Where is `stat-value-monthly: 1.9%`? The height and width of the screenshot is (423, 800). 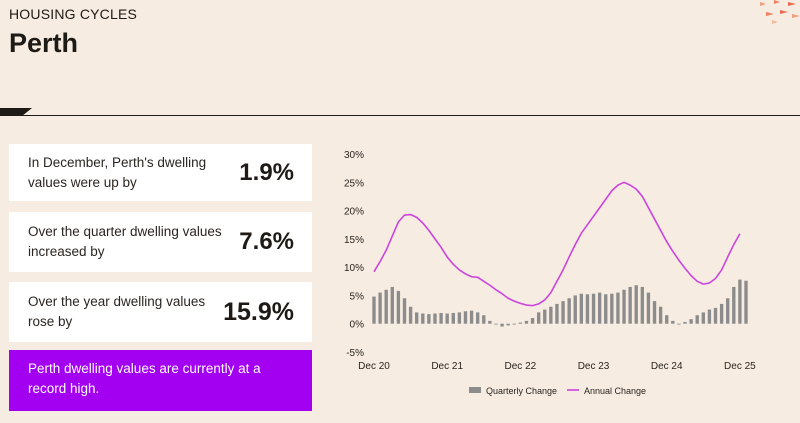 stat-value-monthly: 1.9% is located at coordinates (266, 172).